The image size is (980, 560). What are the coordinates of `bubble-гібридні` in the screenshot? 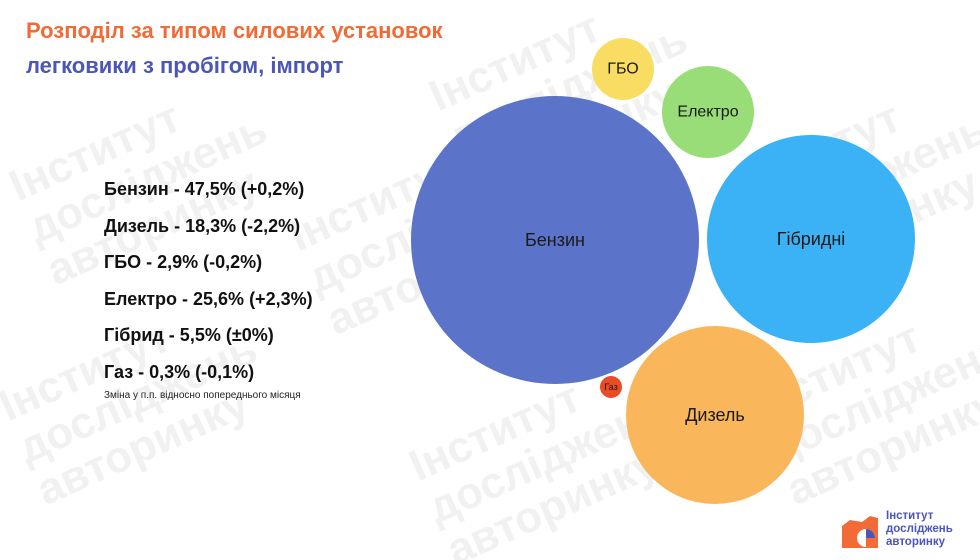 It's located at (811, 239).